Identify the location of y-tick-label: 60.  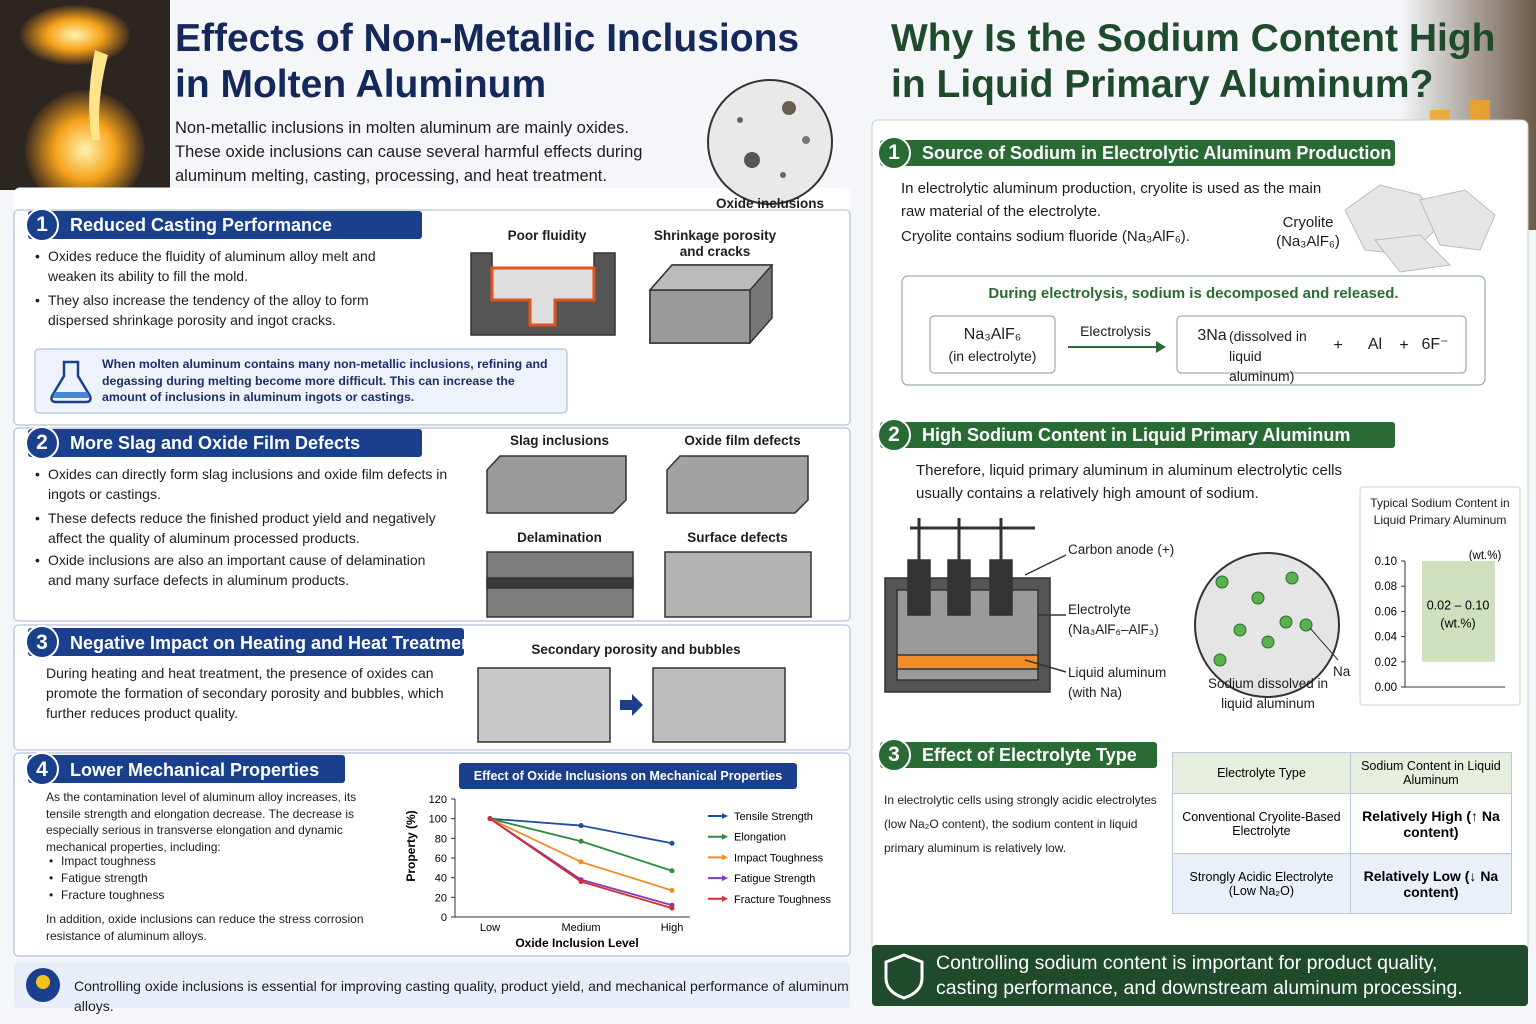
(441, 859).